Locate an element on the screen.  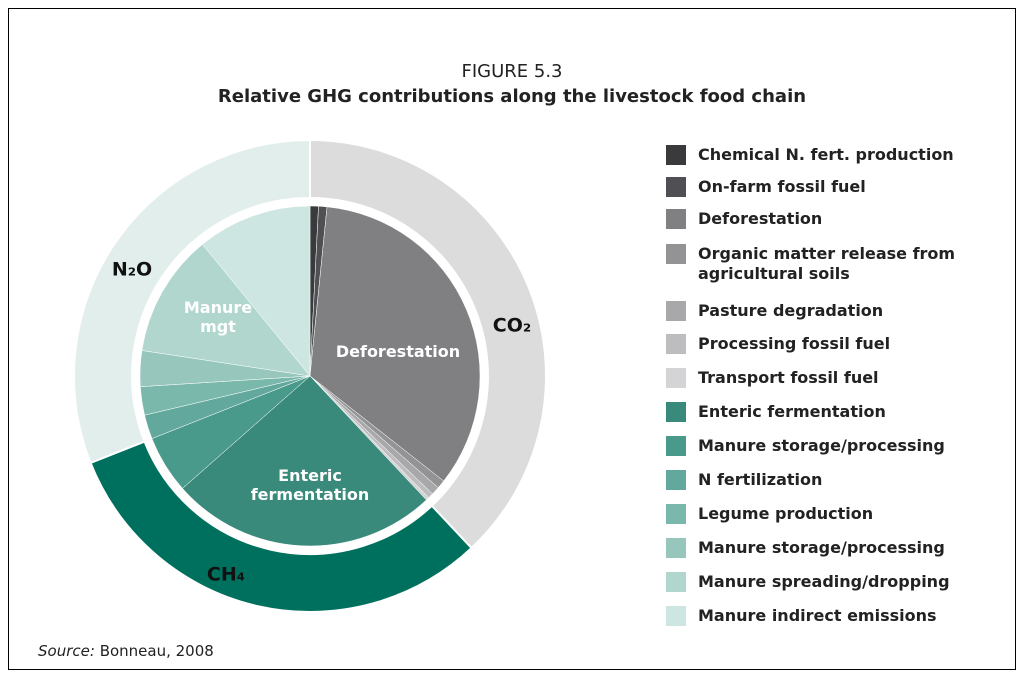
legend-item: Transport fossil fuel is located at coordinates (831, 378).